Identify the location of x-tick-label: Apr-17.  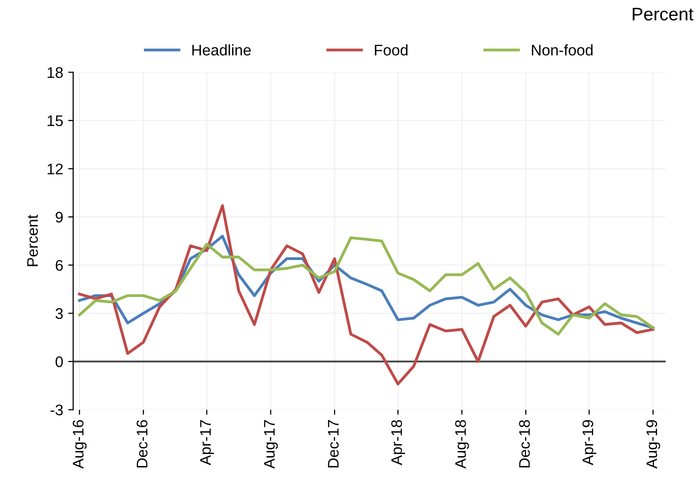
(207, 443).